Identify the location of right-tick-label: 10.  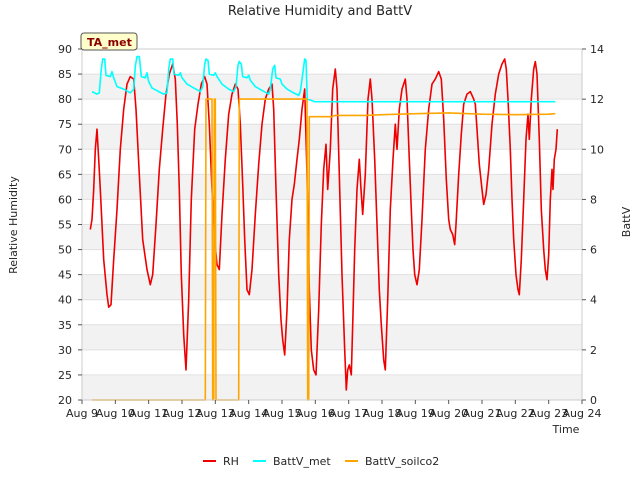
(597, 149).